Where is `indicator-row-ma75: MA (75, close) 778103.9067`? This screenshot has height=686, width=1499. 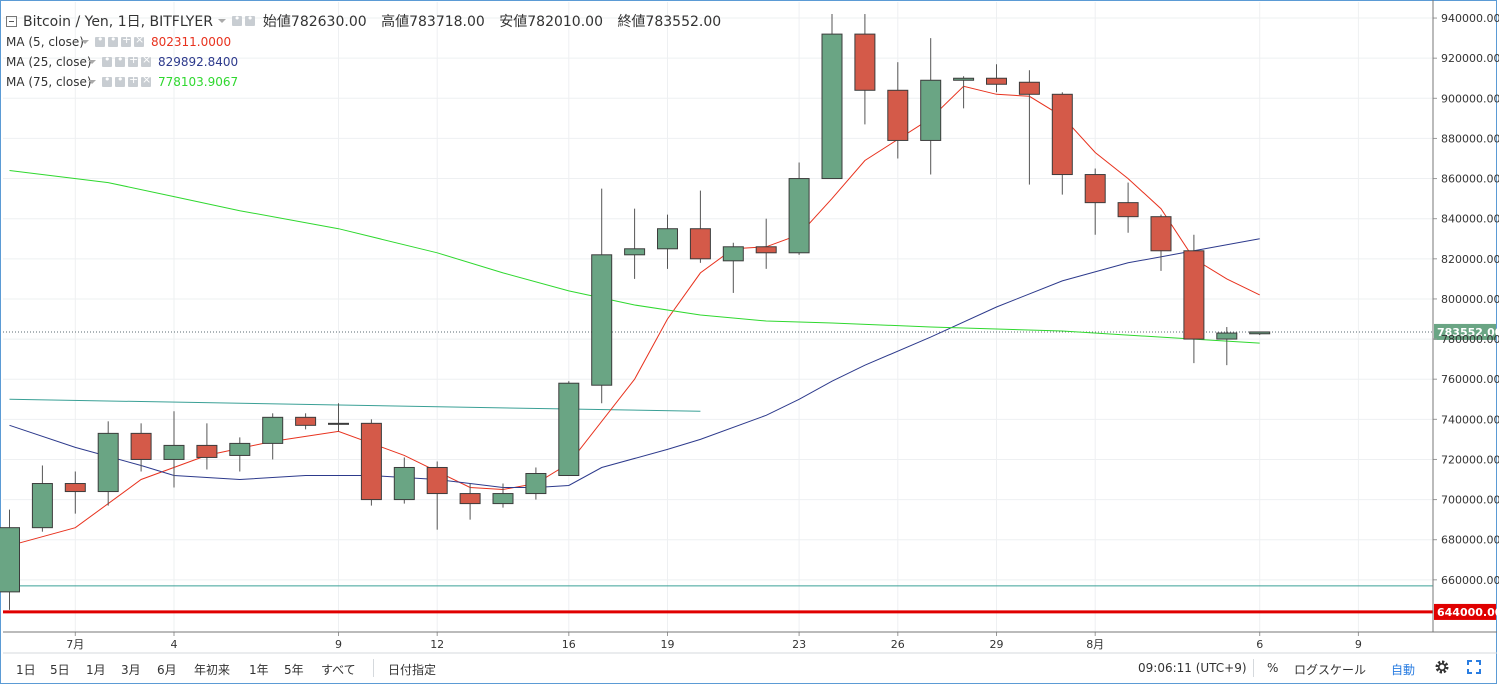 indicator-row-ma75: MA (75, close) 778103.9067 is located at coordinates (122, 82).